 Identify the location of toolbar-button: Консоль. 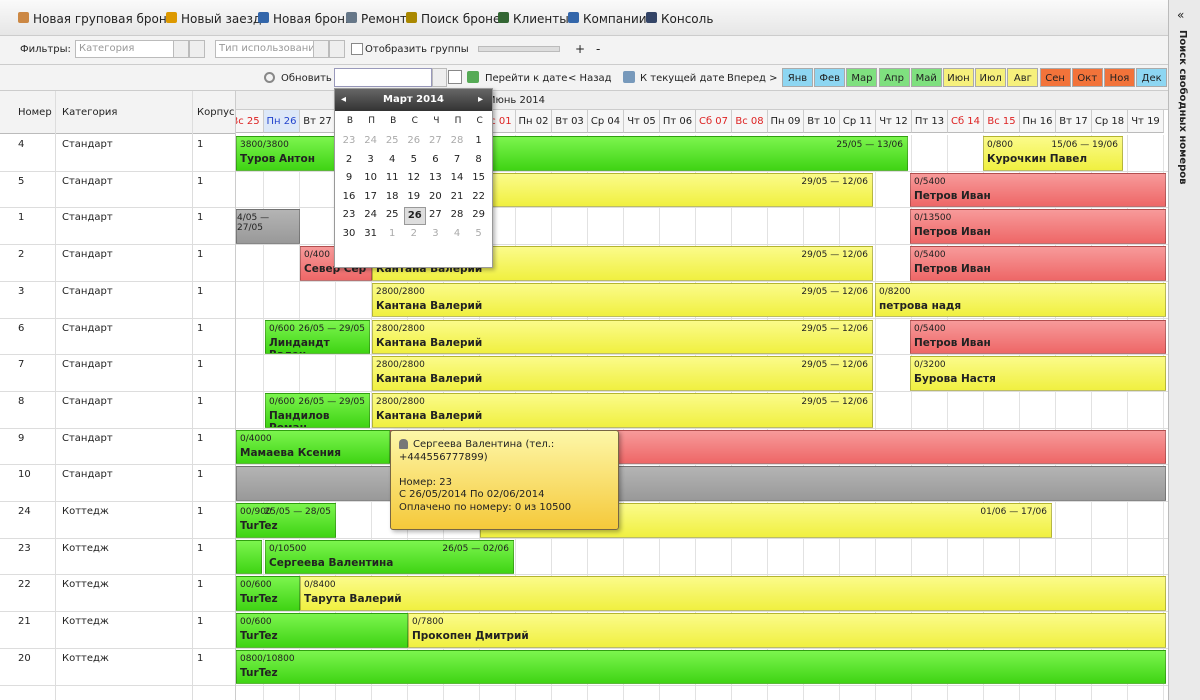
(687, 19).